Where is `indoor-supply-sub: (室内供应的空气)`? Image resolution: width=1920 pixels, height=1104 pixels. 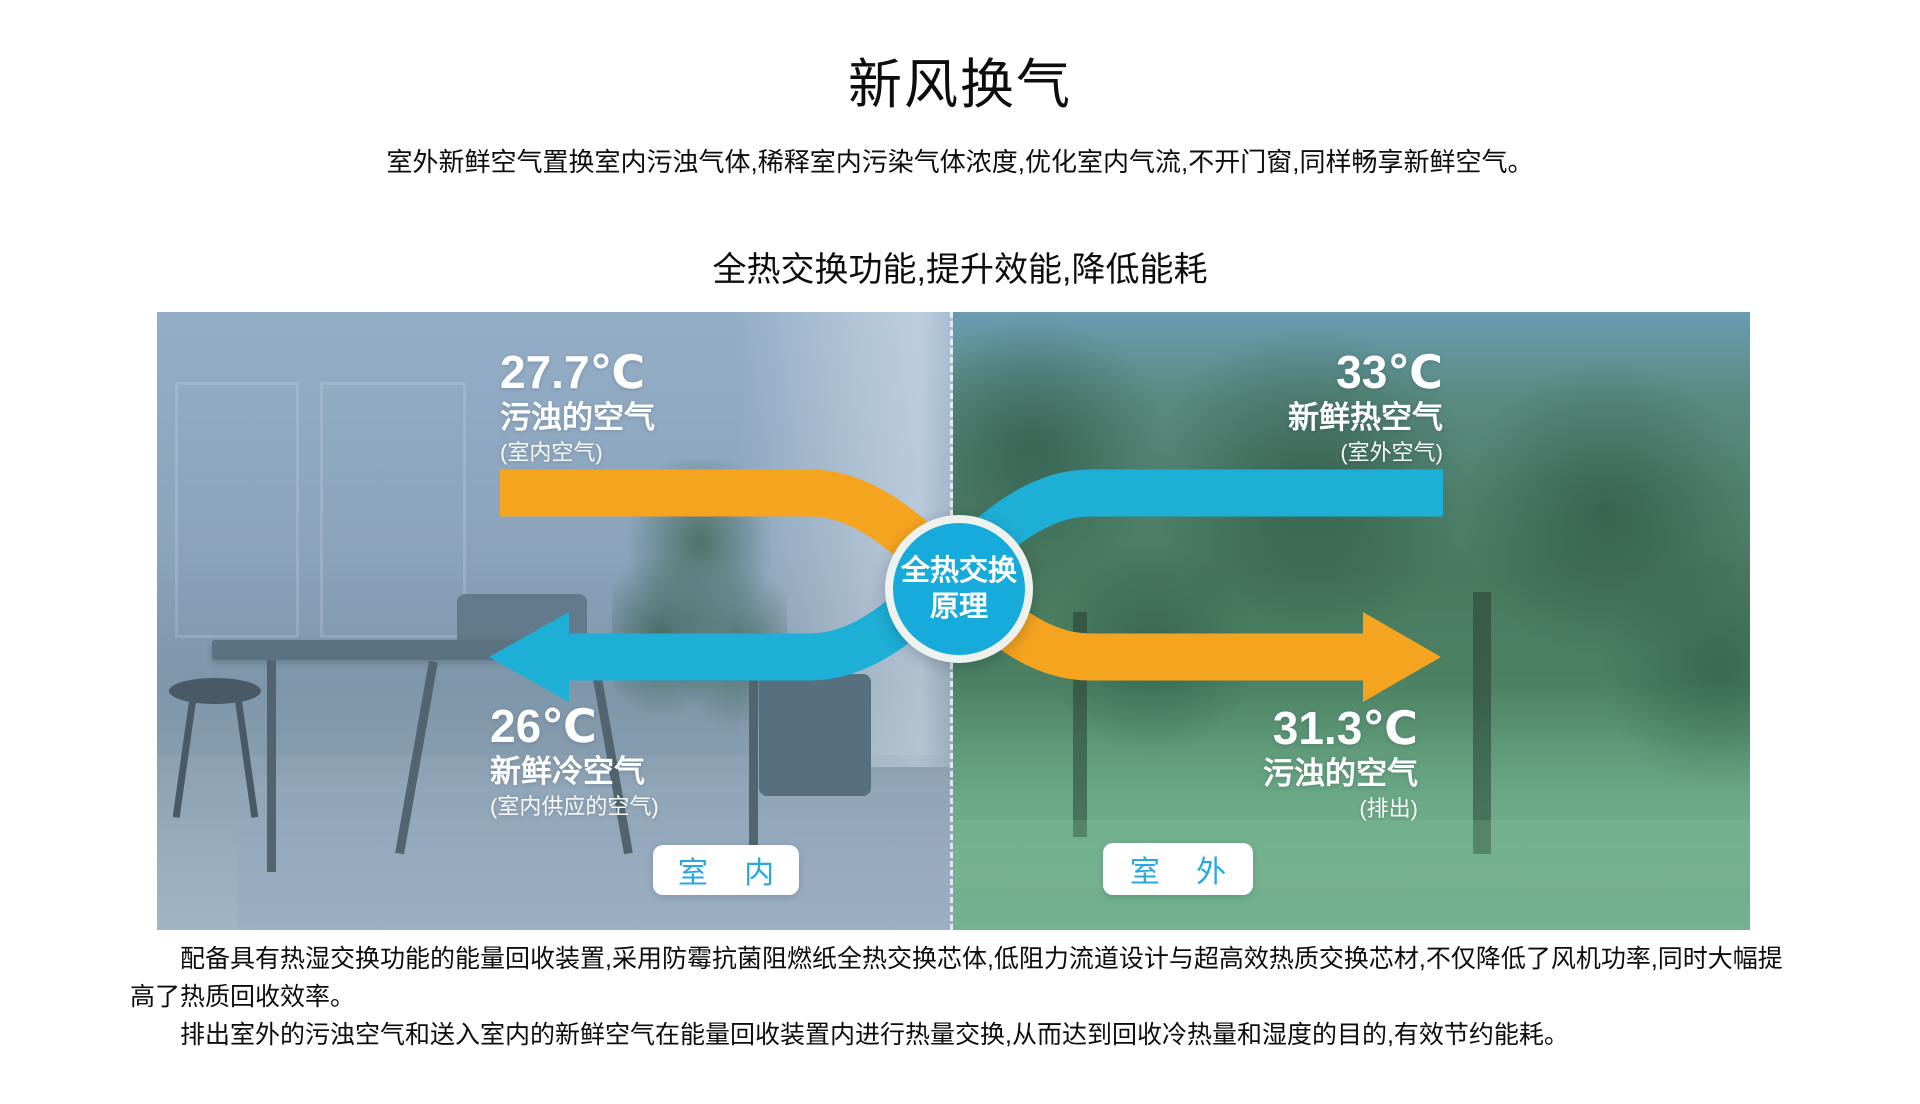 indoor-supply-sub: (室内供应的空气) is located at coordinates (574, 806).